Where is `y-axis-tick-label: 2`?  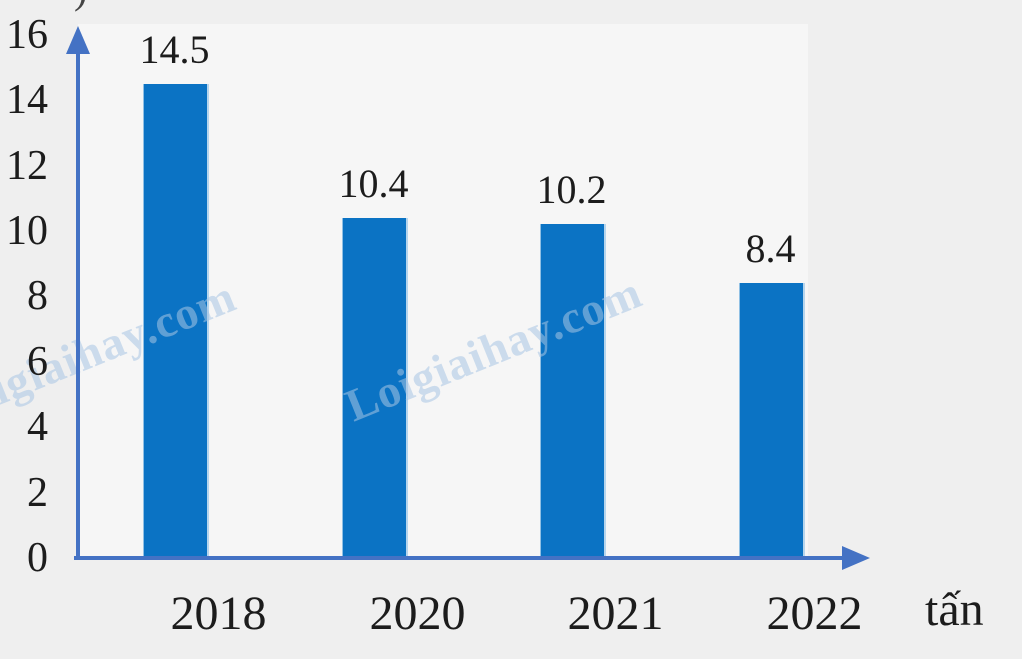 y-axis-tick-label: 2 is located at coordinates (37, 492).